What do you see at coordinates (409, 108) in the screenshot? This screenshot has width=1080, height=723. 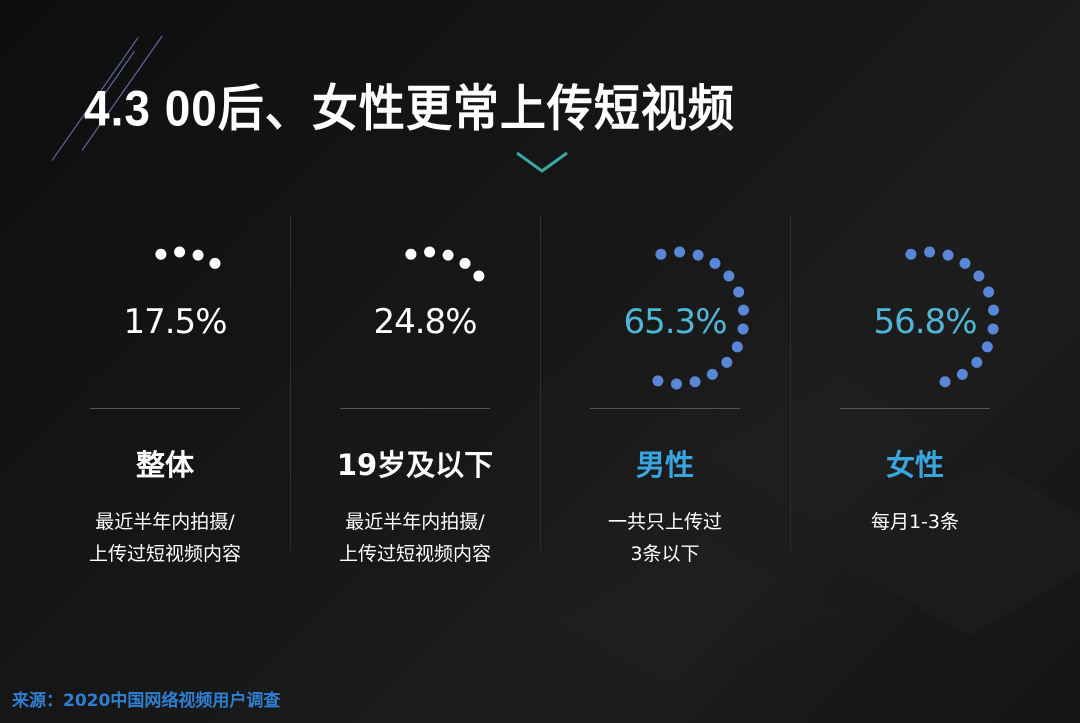 I see `page-title: 4.3 00后、女性更常上传短视频` at bounding box center [409, 108].